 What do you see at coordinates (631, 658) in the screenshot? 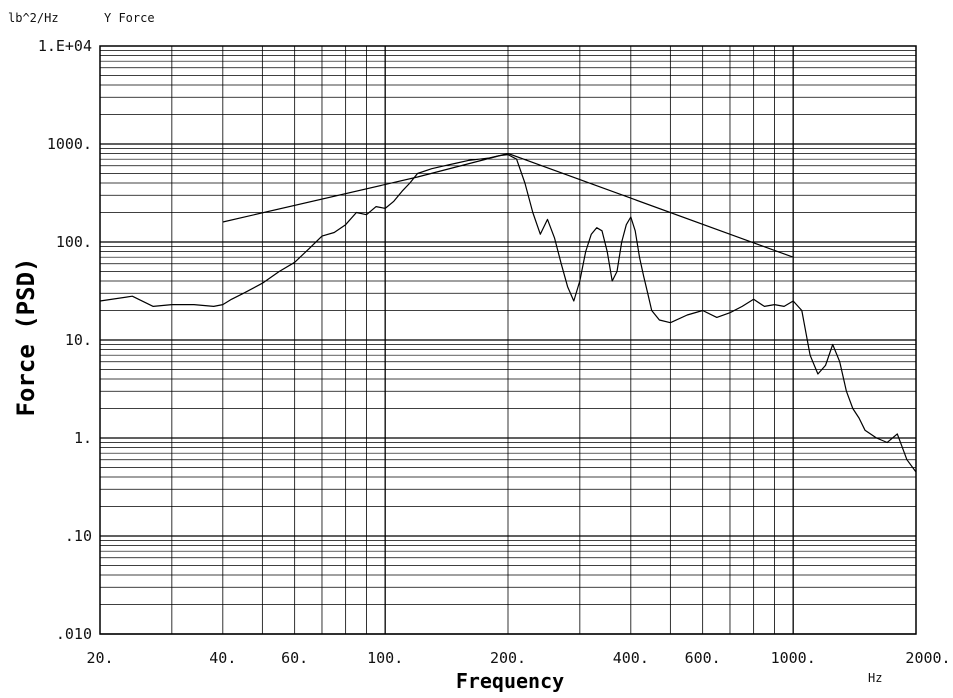
I see `x-tick-label: 400.` at bounding box center [631, 658].